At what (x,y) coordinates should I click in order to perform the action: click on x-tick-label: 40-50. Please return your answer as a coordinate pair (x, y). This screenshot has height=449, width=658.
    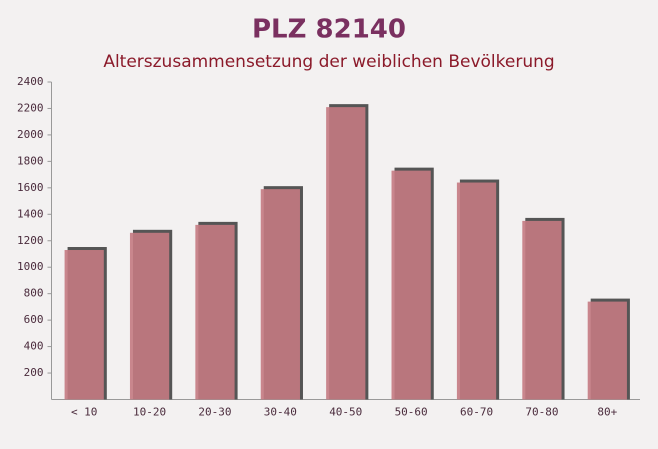
    Looking at the image, I should click on (345, 412).